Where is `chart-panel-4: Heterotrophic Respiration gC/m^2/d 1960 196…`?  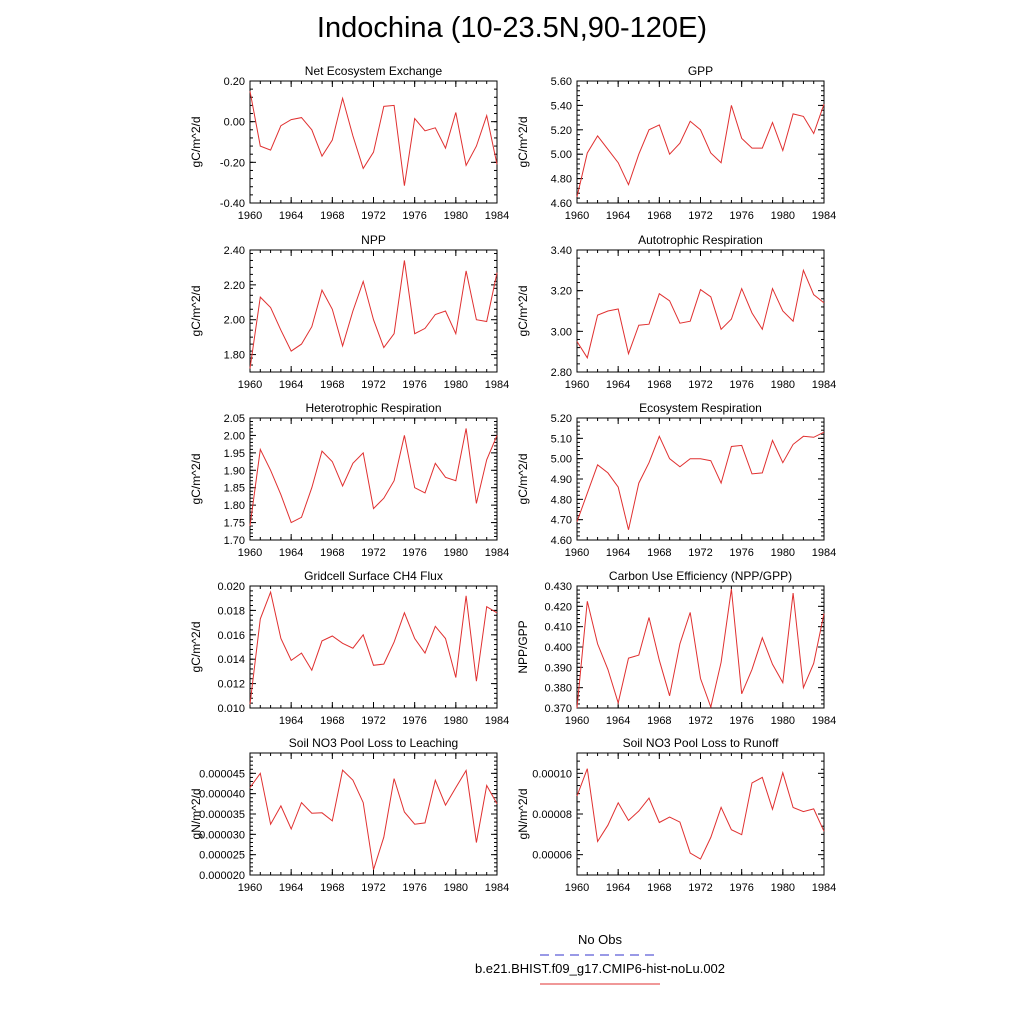 chart-panel-4: Heterotrophic Respiration gC/m^2/d 1960 196… is located at coordinates (349, 480).